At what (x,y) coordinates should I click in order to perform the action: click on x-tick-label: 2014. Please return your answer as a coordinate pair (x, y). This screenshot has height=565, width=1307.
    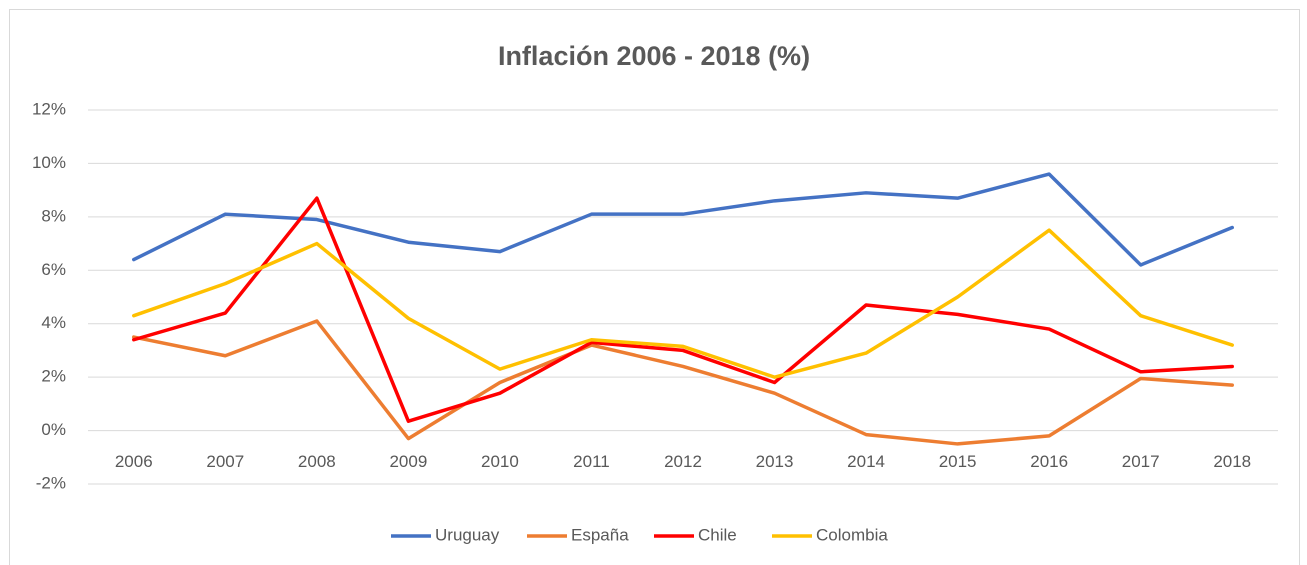
    Looking at the image, I should click on (866, 461).